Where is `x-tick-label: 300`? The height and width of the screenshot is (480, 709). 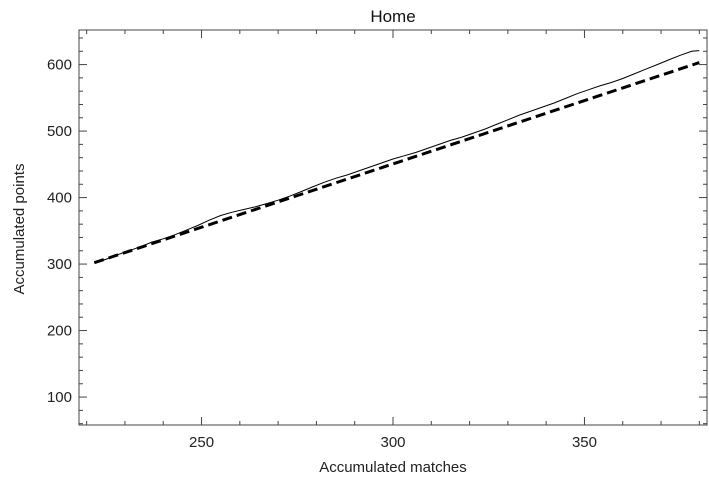 x-tick-label: 300 is located at coordinates (392, 442).